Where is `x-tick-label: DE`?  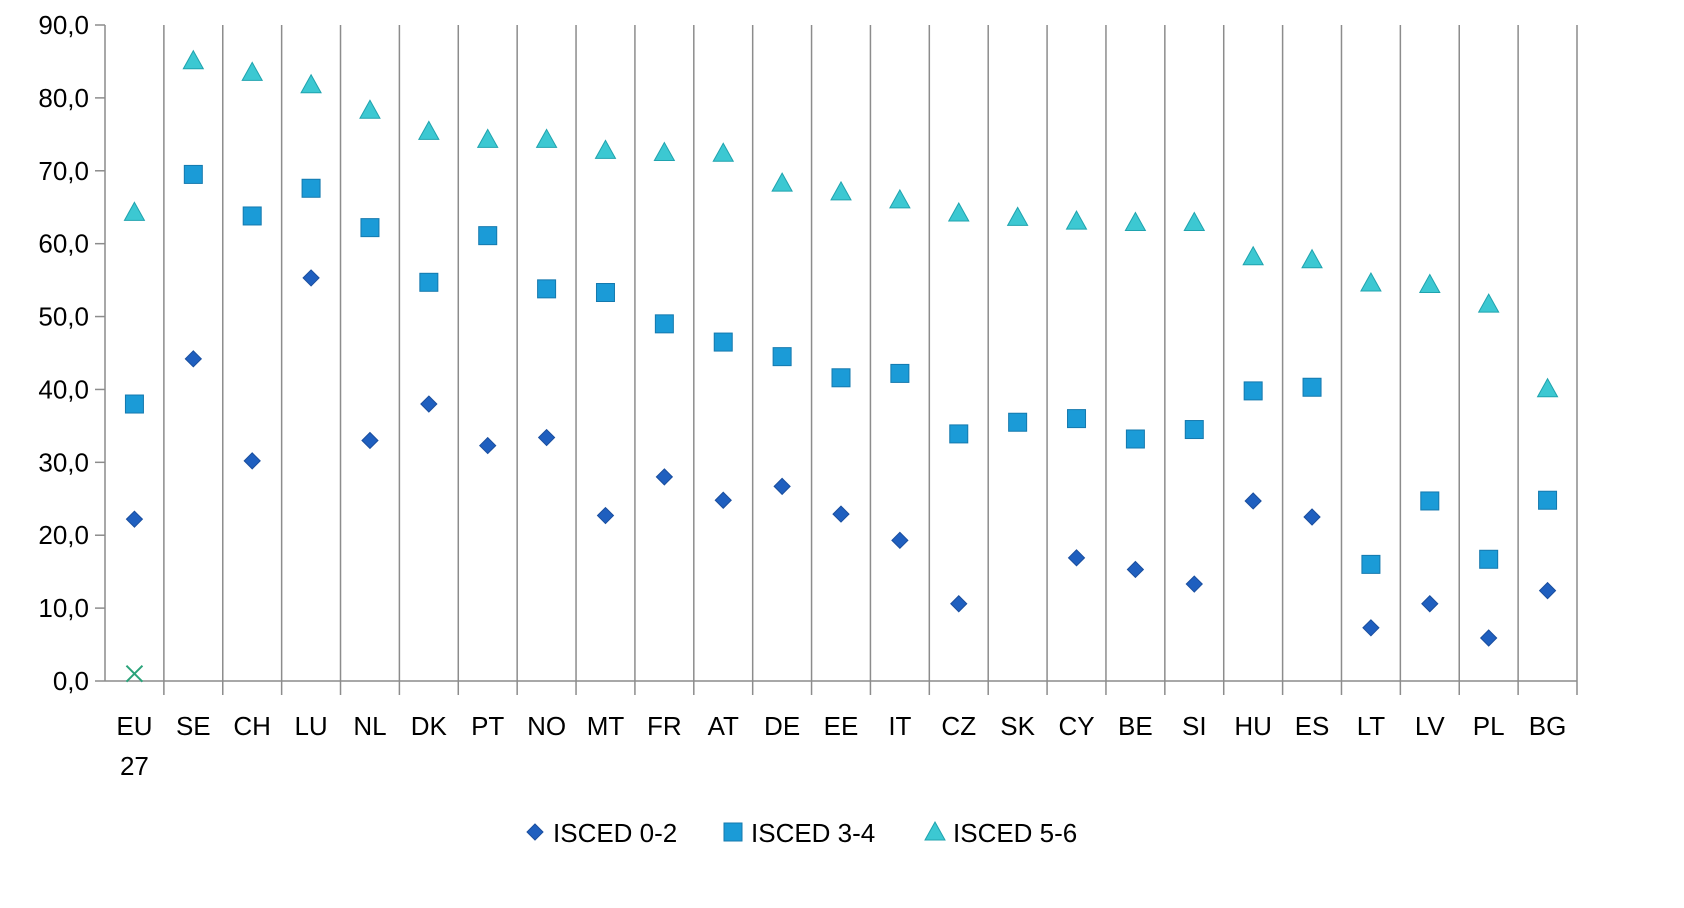 x-tick-label: DE is located at coordinates (782, 726).